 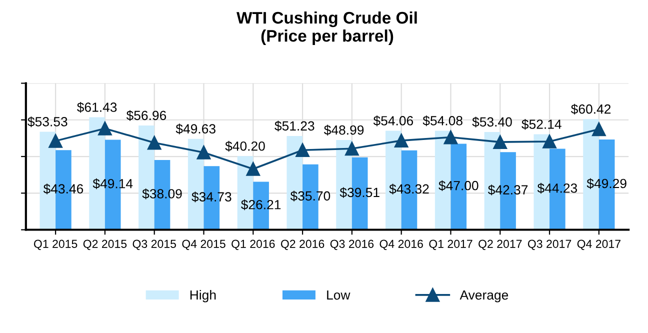 I want to click on data-label: $42.37, so click(x=508, y=190).